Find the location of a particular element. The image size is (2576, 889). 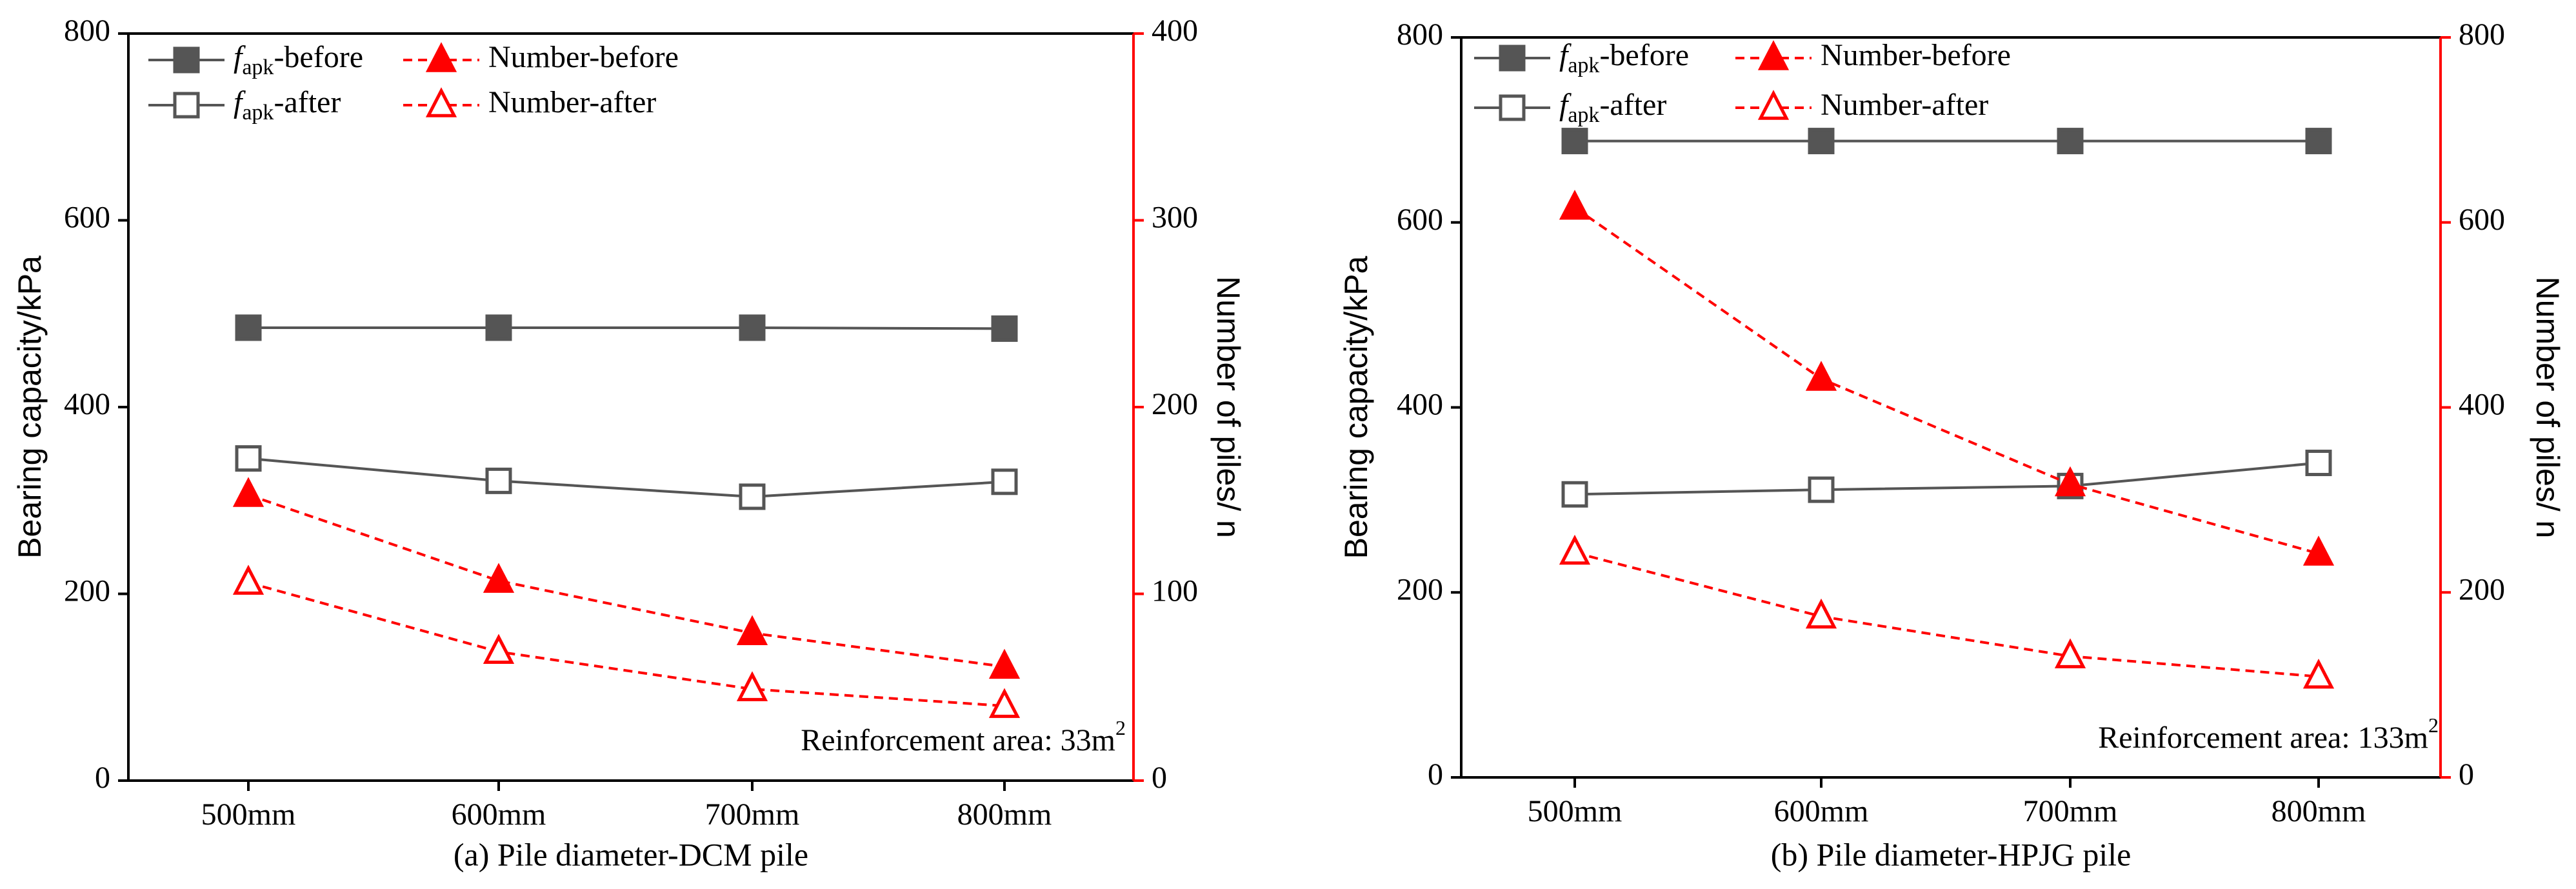

panel-b-series-4-line is located at coordinates (1946, 614).